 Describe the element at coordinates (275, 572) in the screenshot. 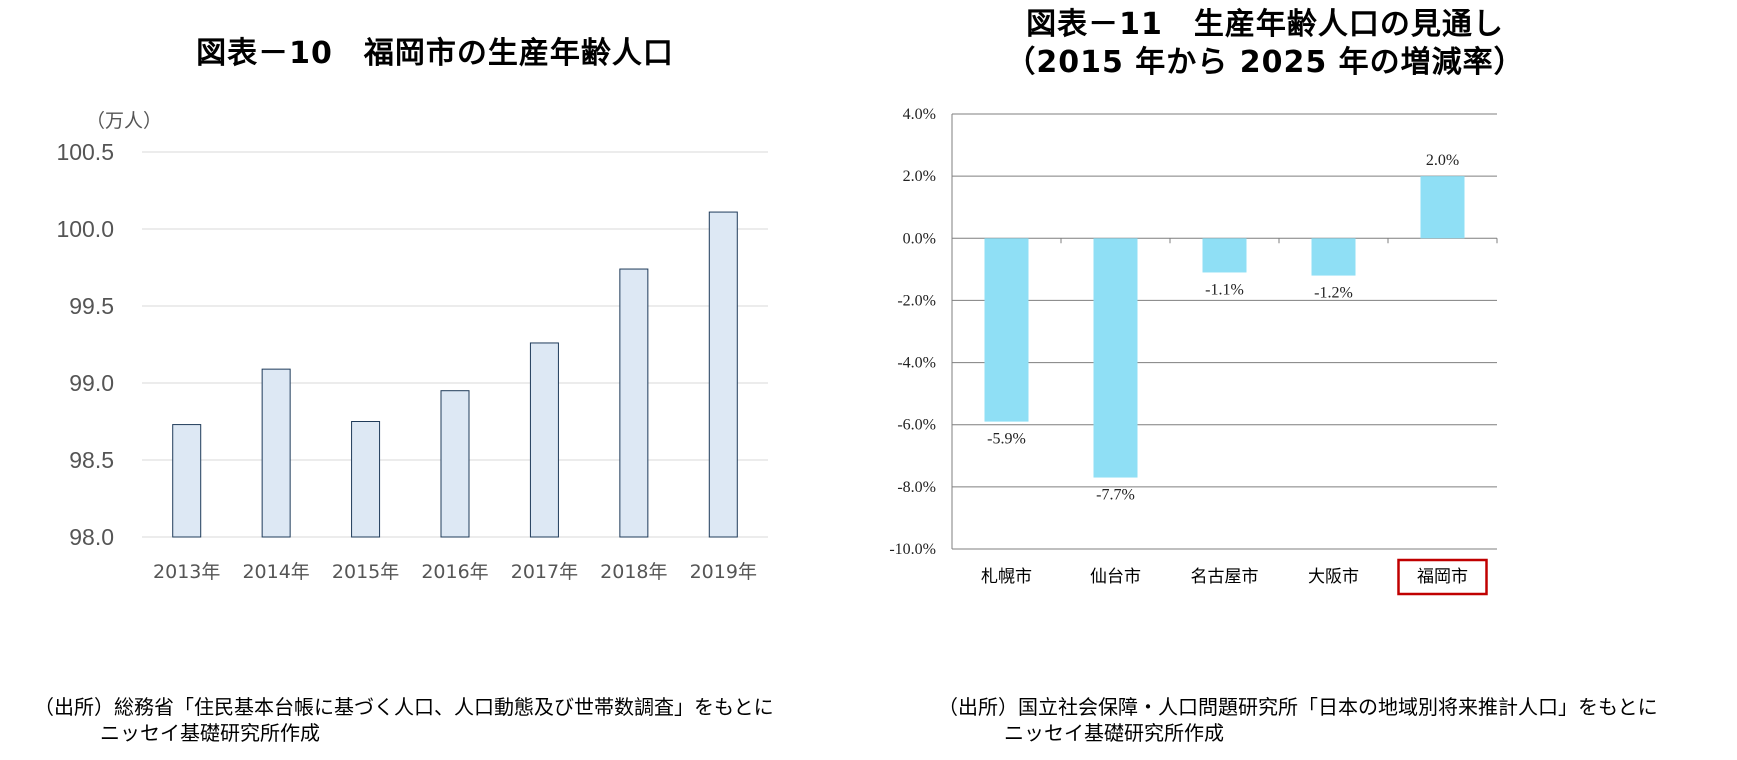

I see `x-tick-label: 2014年` at that location.